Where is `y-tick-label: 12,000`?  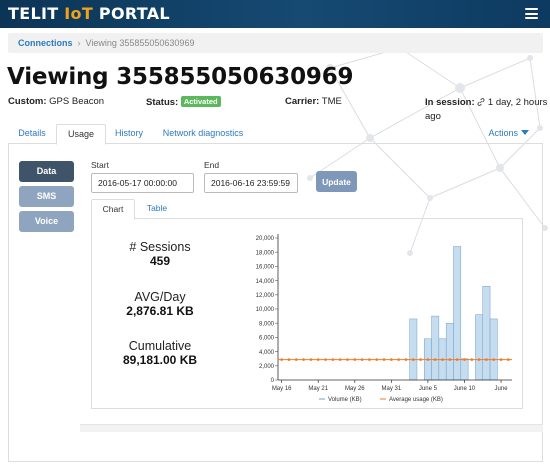 y-tick-label: 12,000 is located at coordinates (265, 296).